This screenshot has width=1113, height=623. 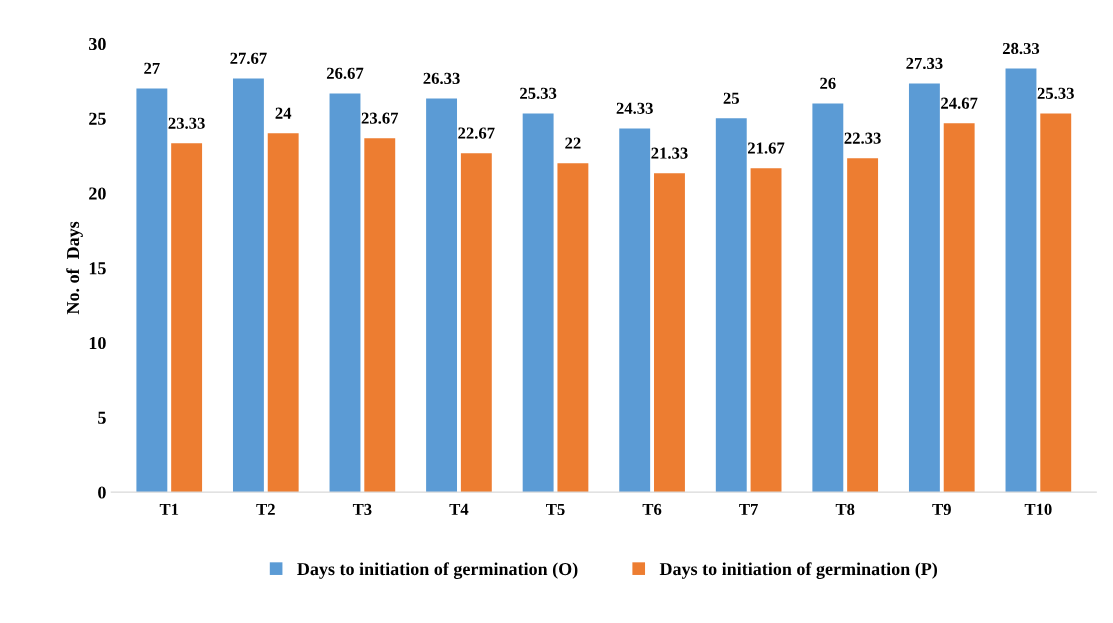 What do you see at coordinates (1021, 48) in the screenshot?
I see `data-label: 28.33` at bounding box center [1021, 48].